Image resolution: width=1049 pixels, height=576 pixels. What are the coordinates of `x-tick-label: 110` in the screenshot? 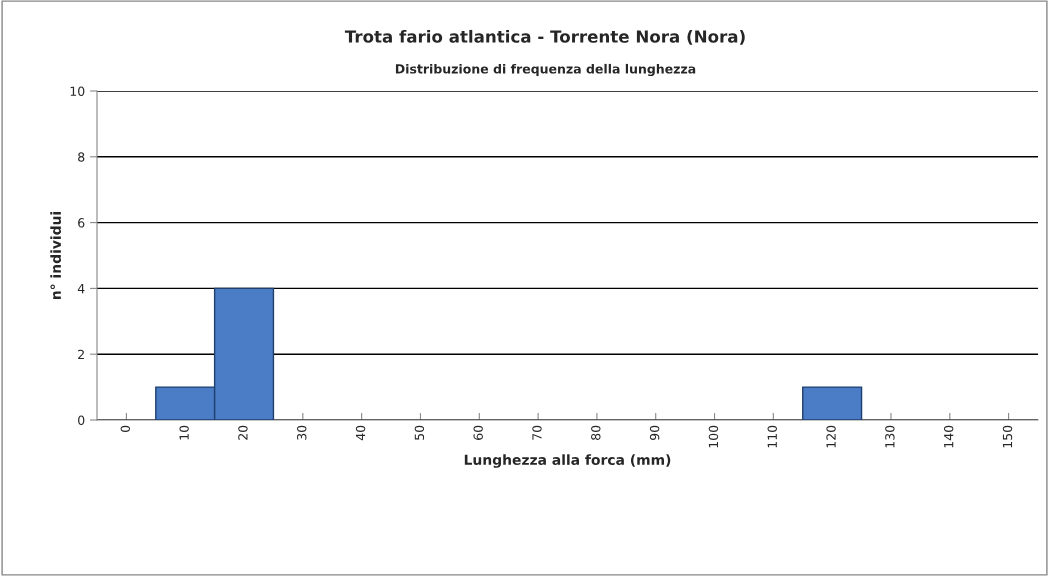 It's located at (772, 436).